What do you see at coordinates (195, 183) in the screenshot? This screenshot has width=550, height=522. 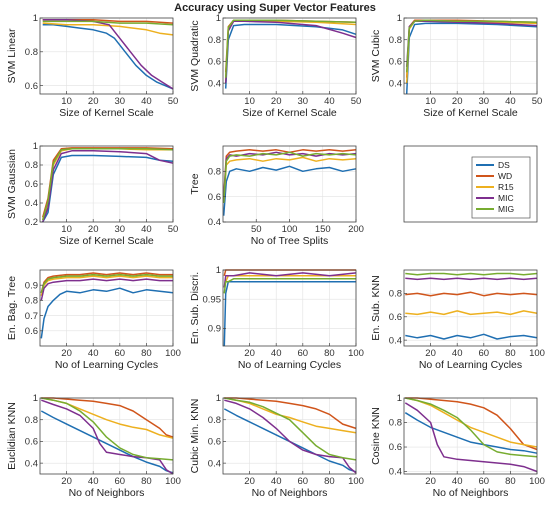 I see `y-axis-label: Tree` at bounding box center [195, 183].